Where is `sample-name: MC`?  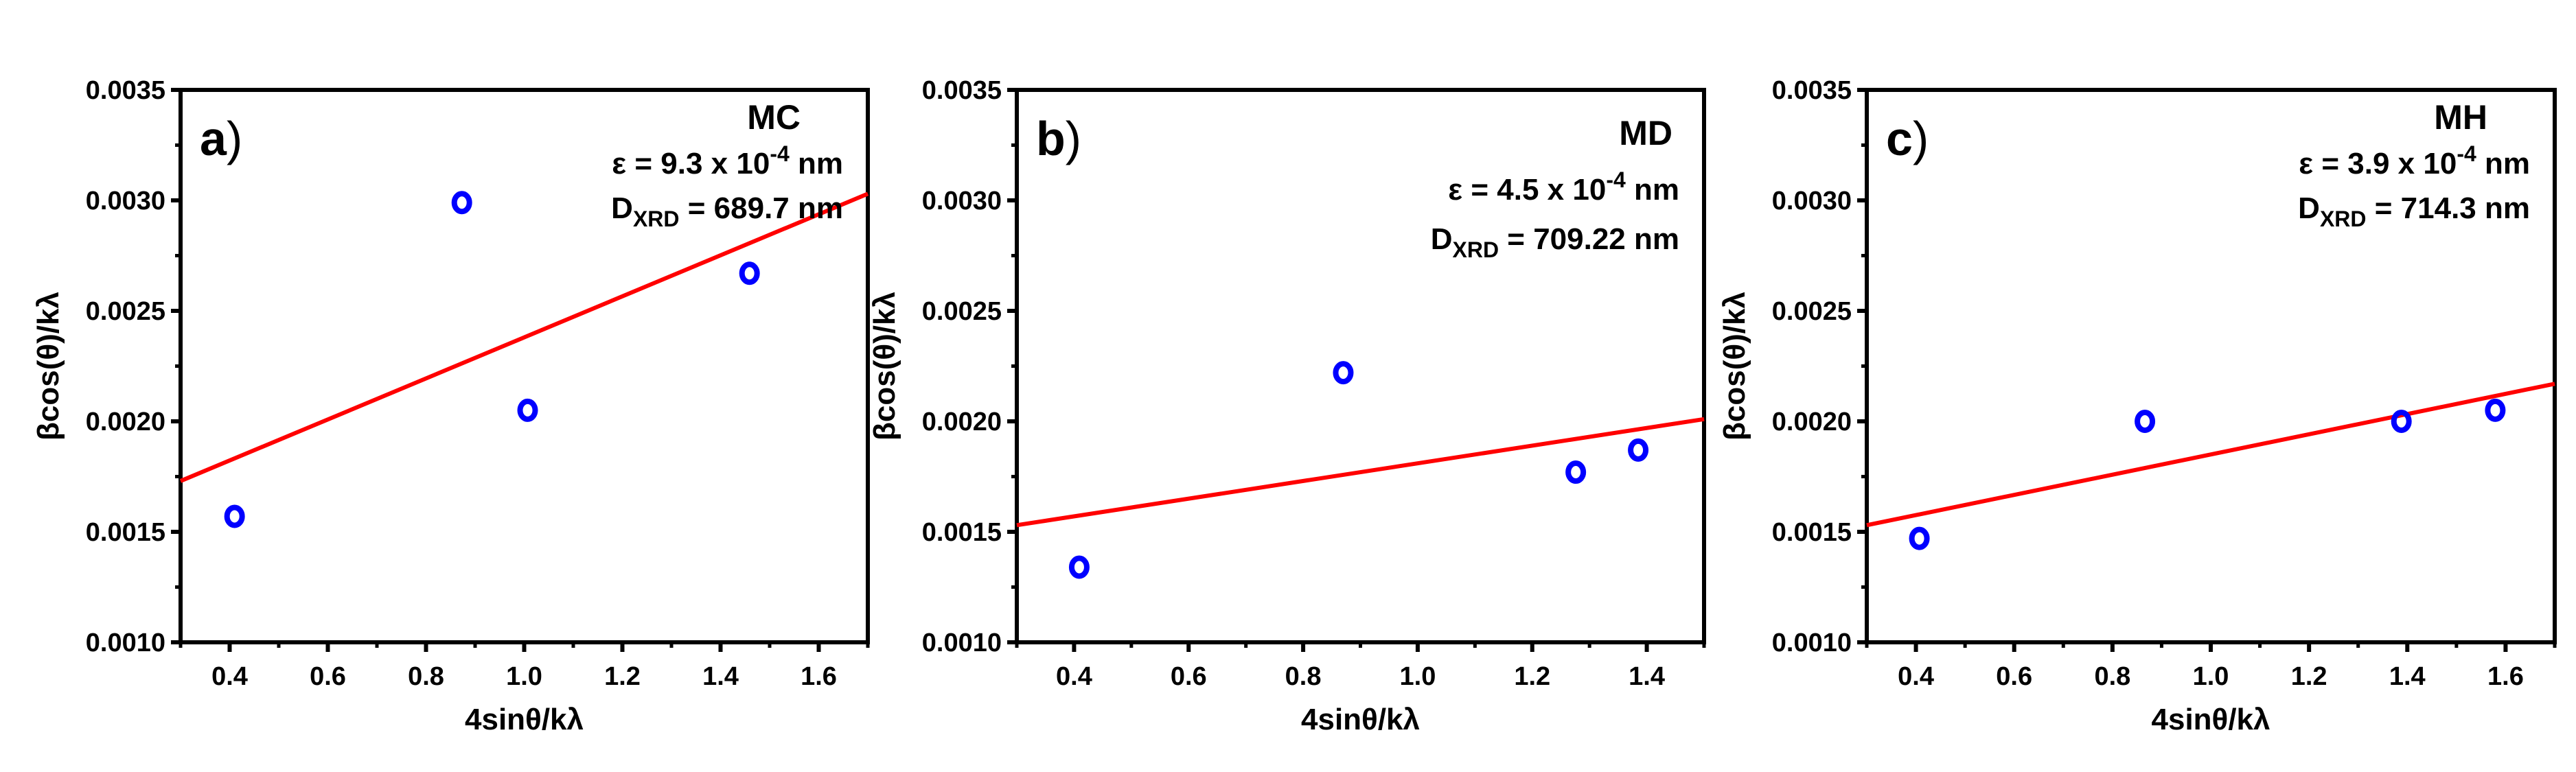 sample-name: MC is located at coordinates (774, 117).